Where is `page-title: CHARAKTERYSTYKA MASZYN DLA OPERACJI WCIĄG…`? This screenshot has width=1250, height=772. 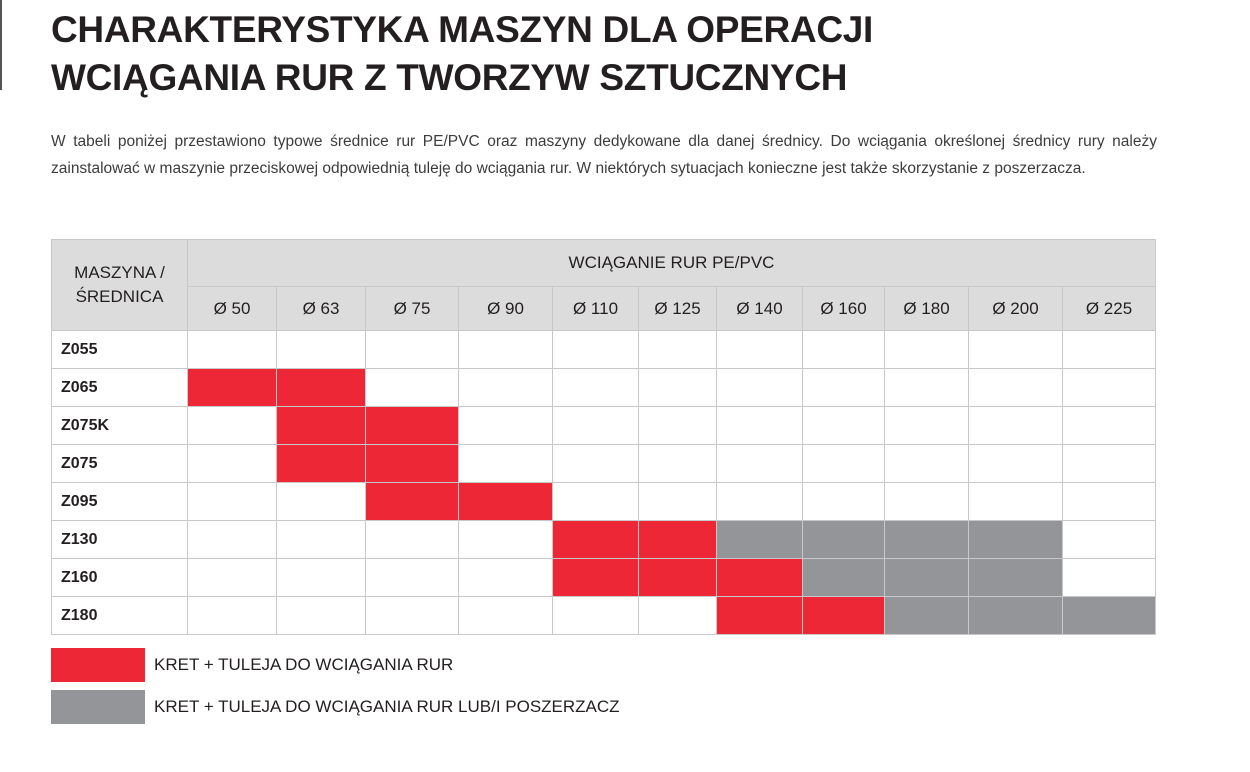 page-title: CHARAKTERYSTYKA MASZYN DLA OPERACJI WCIĄG… is located at coordinates (462, 53).